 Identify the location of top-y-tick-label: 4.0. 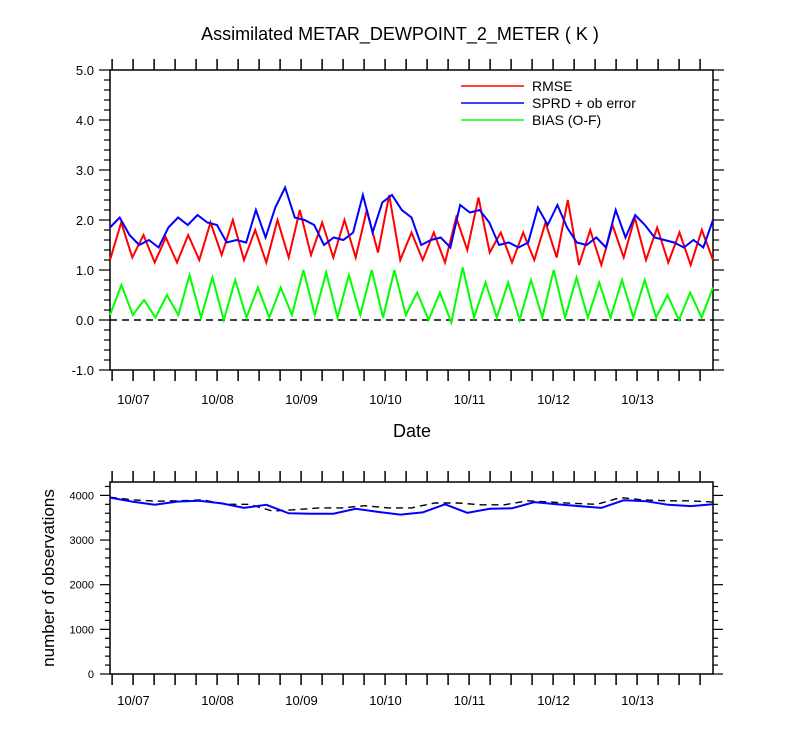
(85, 120).